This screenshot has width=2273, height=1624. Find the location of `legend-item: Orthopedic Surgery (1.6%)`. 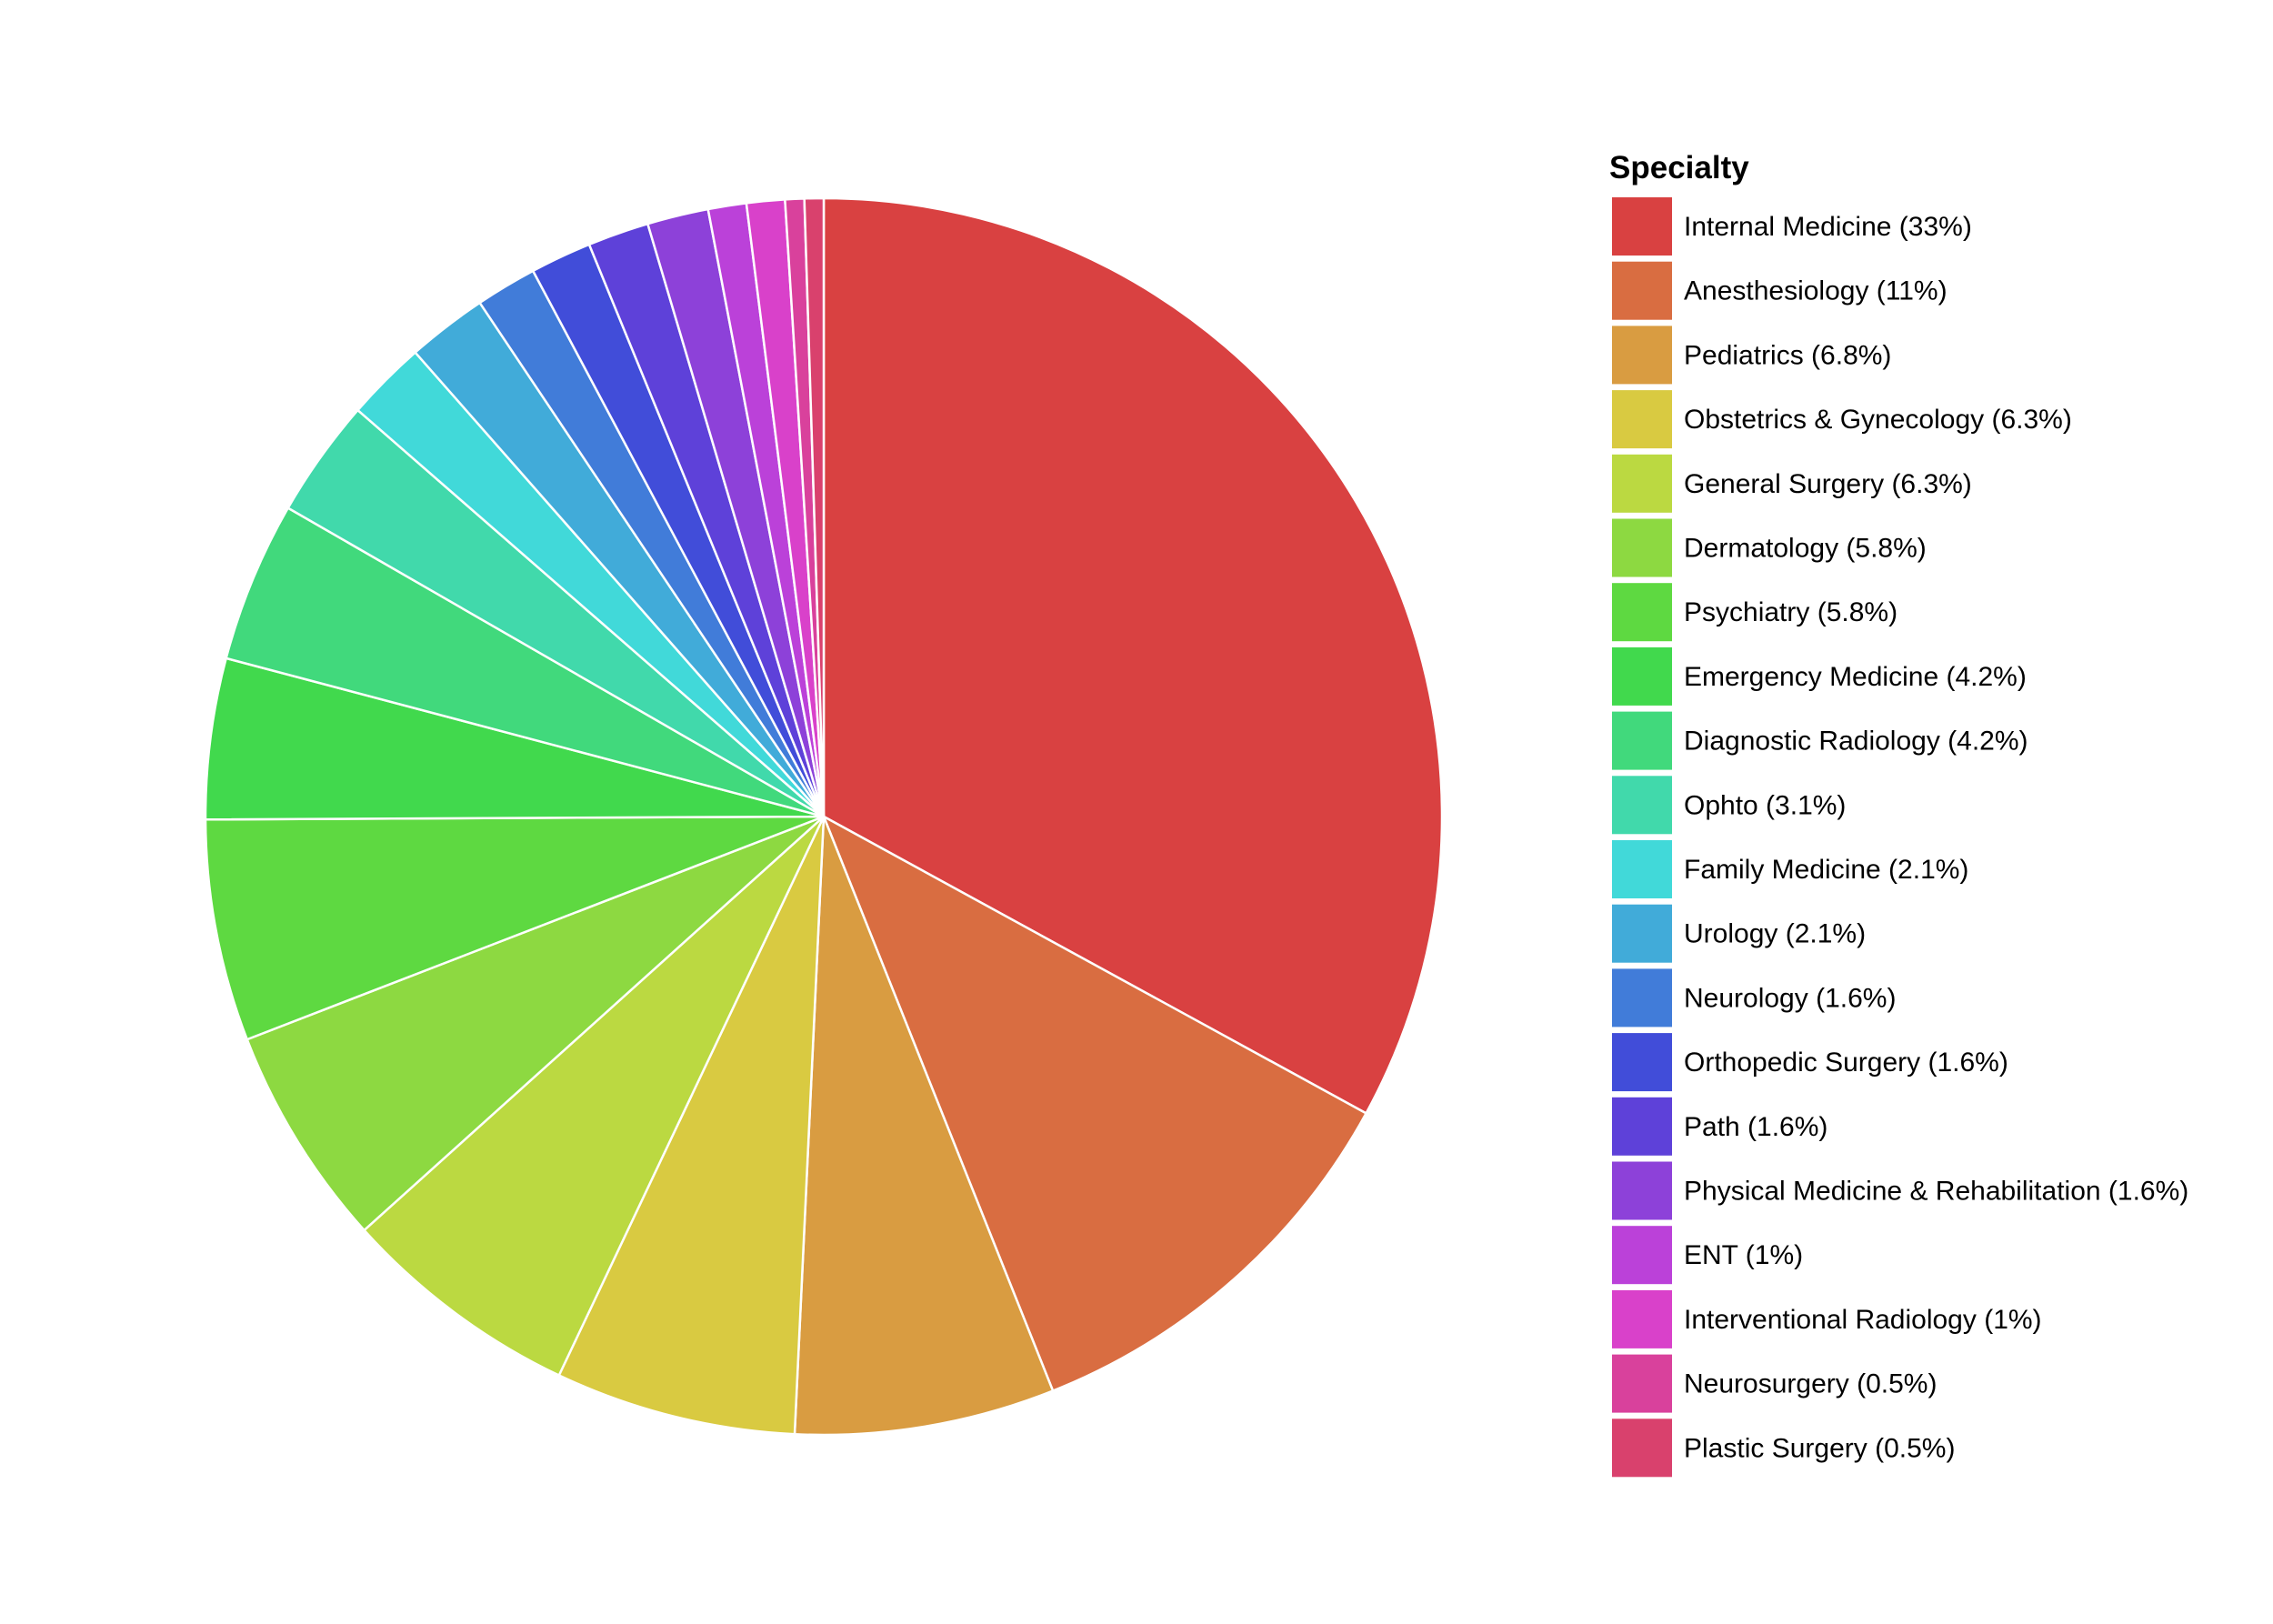

legend-item: Orthopedic Surgery (1.6%) is located at coordinates (1809, 1062).